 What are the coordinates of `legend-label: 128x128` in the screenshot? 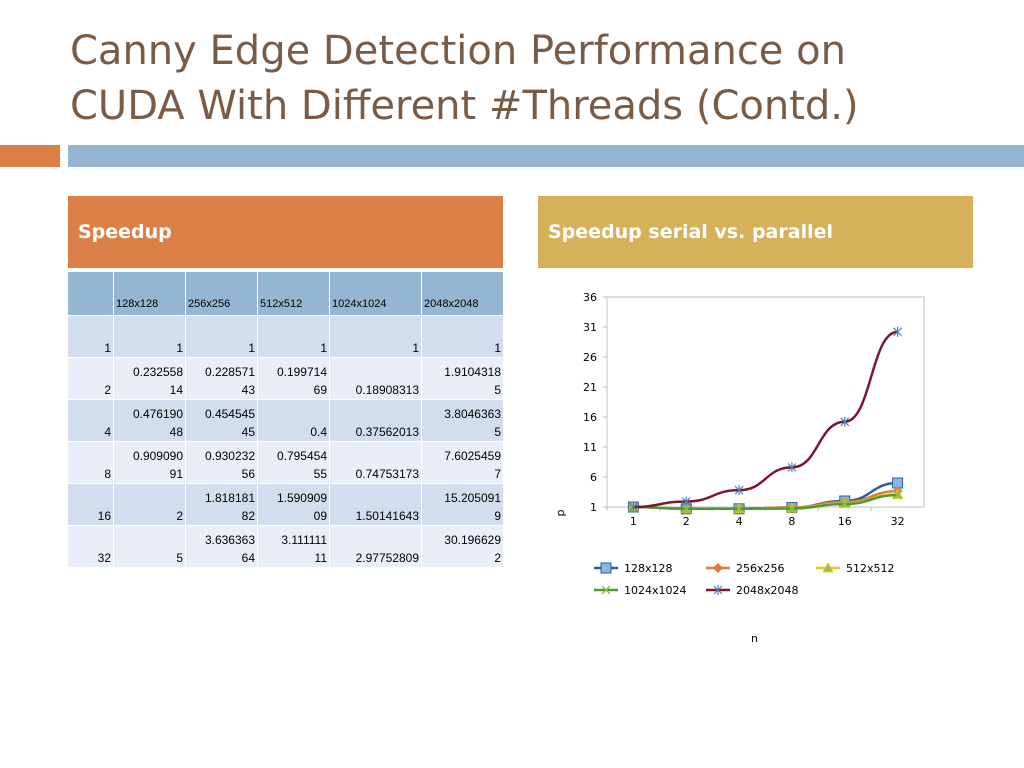 It's located at (648, 568).